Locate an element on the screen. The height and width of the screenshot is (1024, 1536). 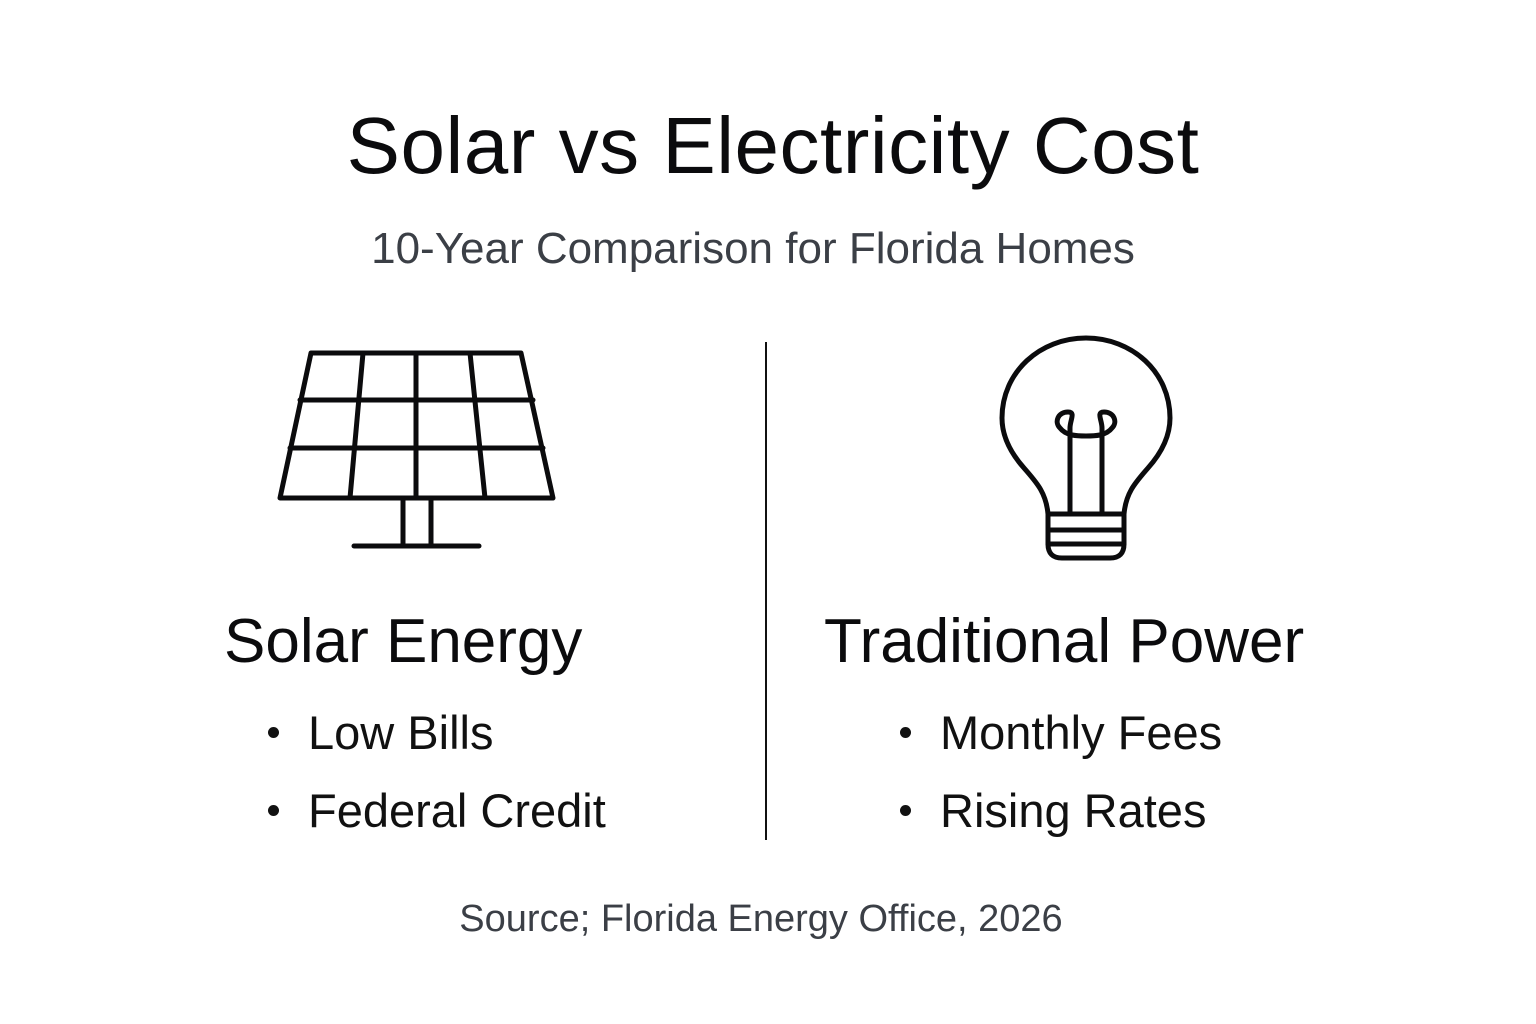
page-title: Solar vs Electricity Cost is located at coordinates (773, 145).